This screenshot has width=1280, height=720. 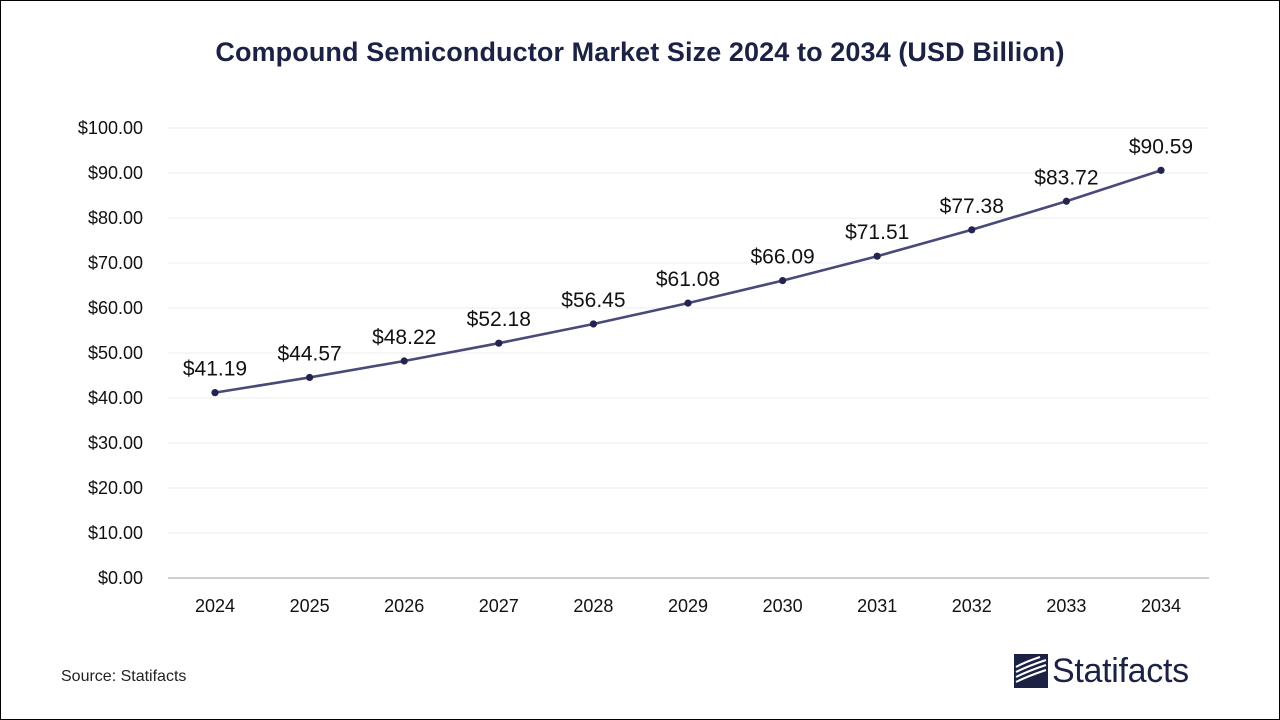 What do you see at coordinates (972, 206) in the screenshot?
I see `data-label: $77.38` at bounding box center [972, 206].